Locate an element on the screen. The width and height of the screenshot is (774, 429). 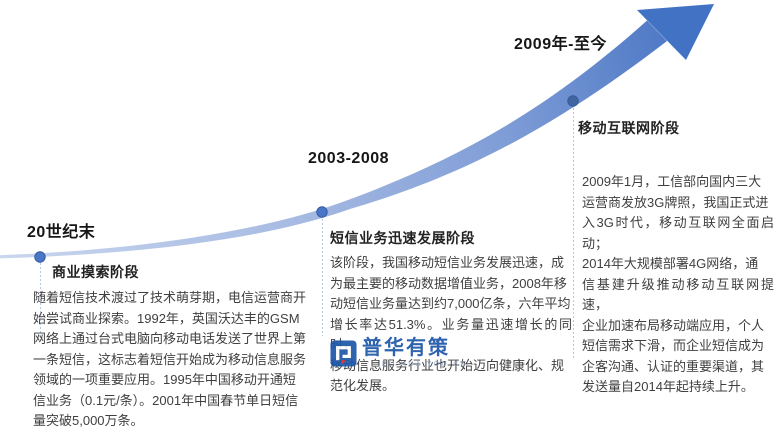
stage-3-period-label: 2009年-至今 is located at coordinates (560, 44).